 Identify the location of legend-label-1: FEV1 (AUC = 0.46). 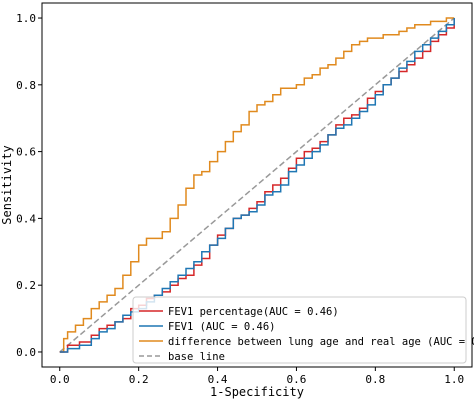
(221, 327).